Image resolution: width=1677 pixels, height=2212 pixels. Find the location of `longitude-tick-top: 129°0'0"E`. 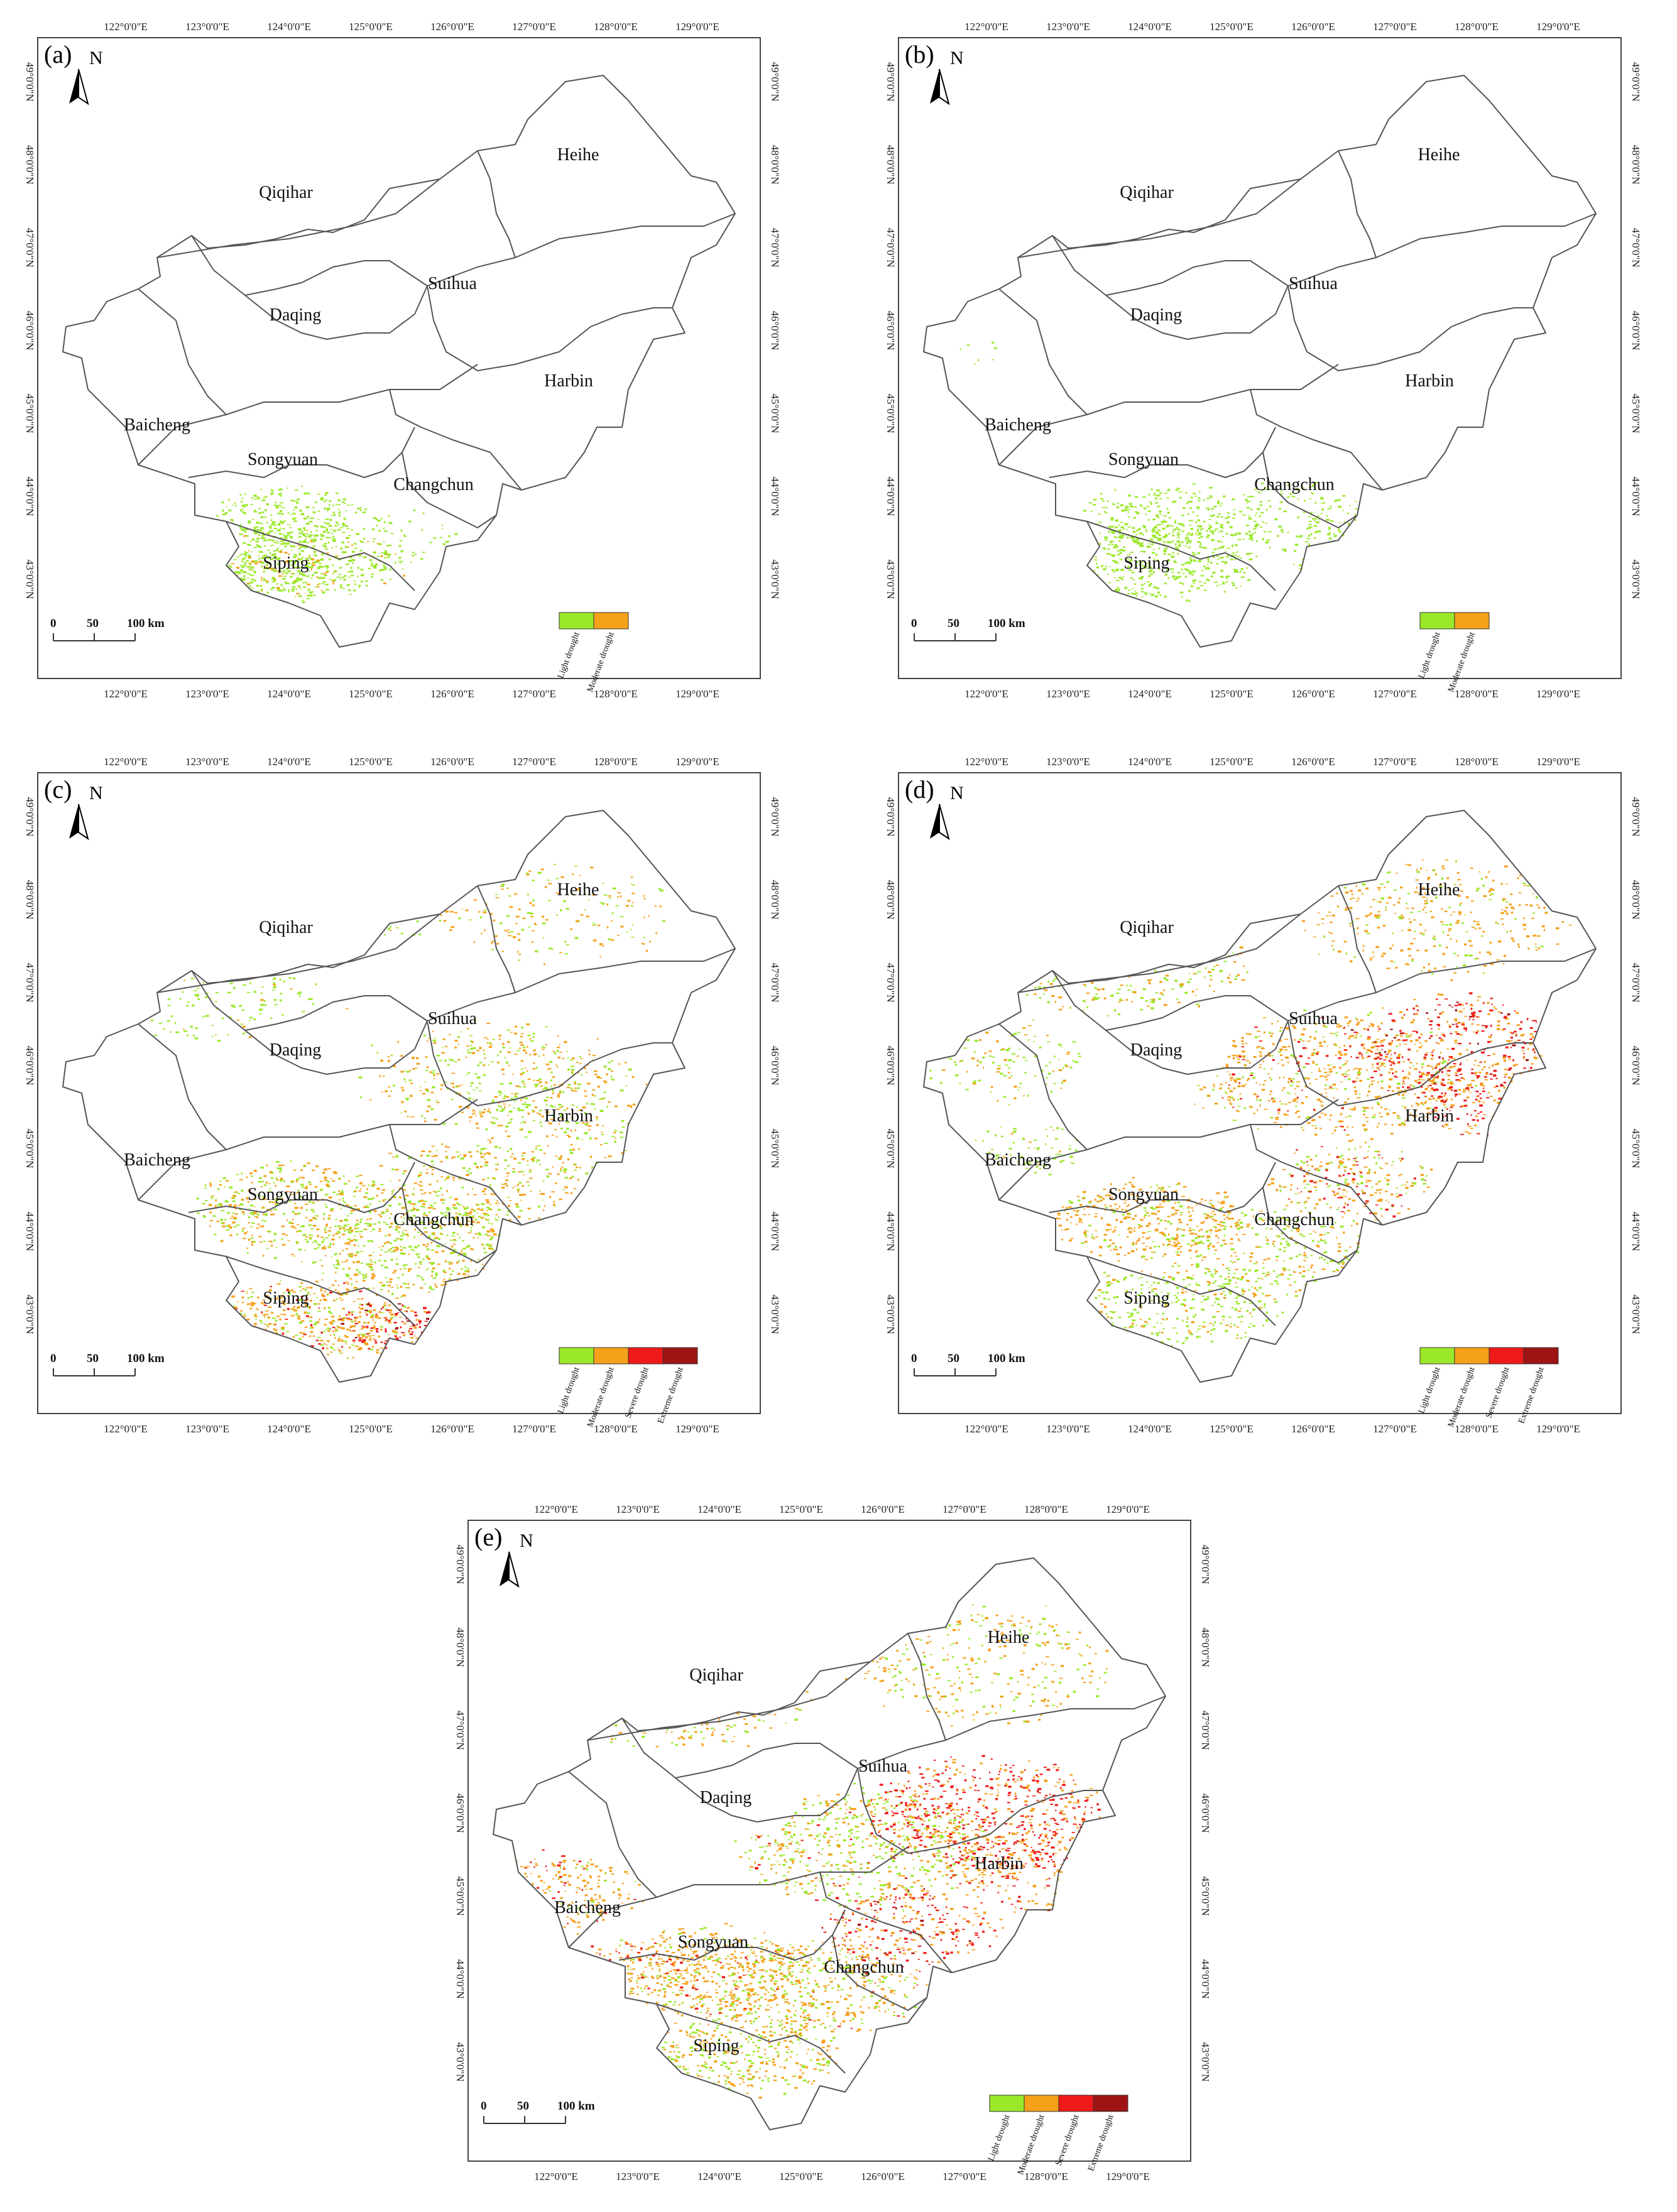

longitude-tick-top: 129°0'0"E is located at coordinates (697, 27).